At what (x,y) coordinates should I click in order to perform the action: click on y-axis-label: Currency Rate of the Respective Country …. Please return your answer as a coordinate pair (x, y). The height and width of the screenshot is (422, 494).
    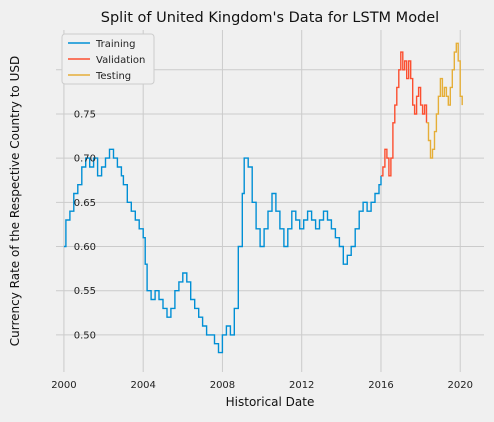
    Looking at the image, I should click on (15, 201).